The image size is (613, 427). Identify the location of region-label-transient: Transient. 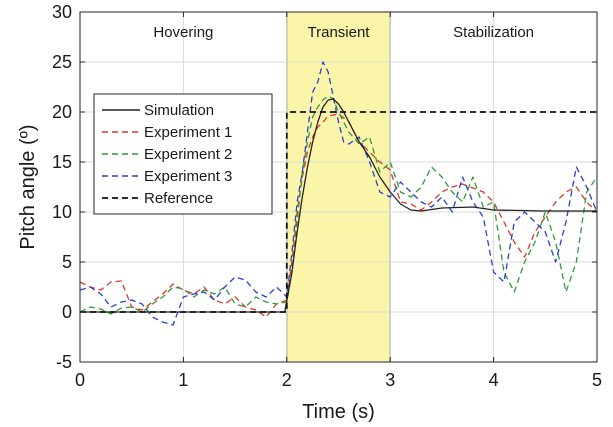
(339, 32).